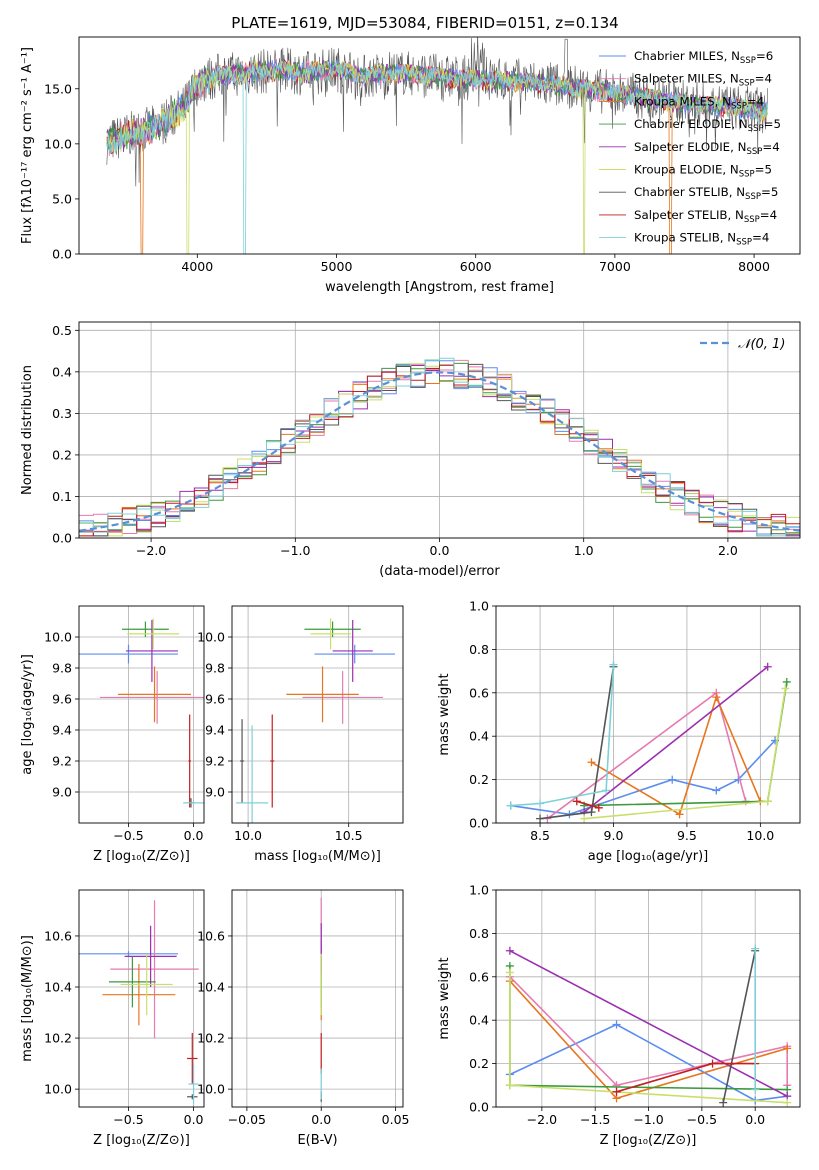  I want to click on x-tick-label: −1.0, so click(295, 550).